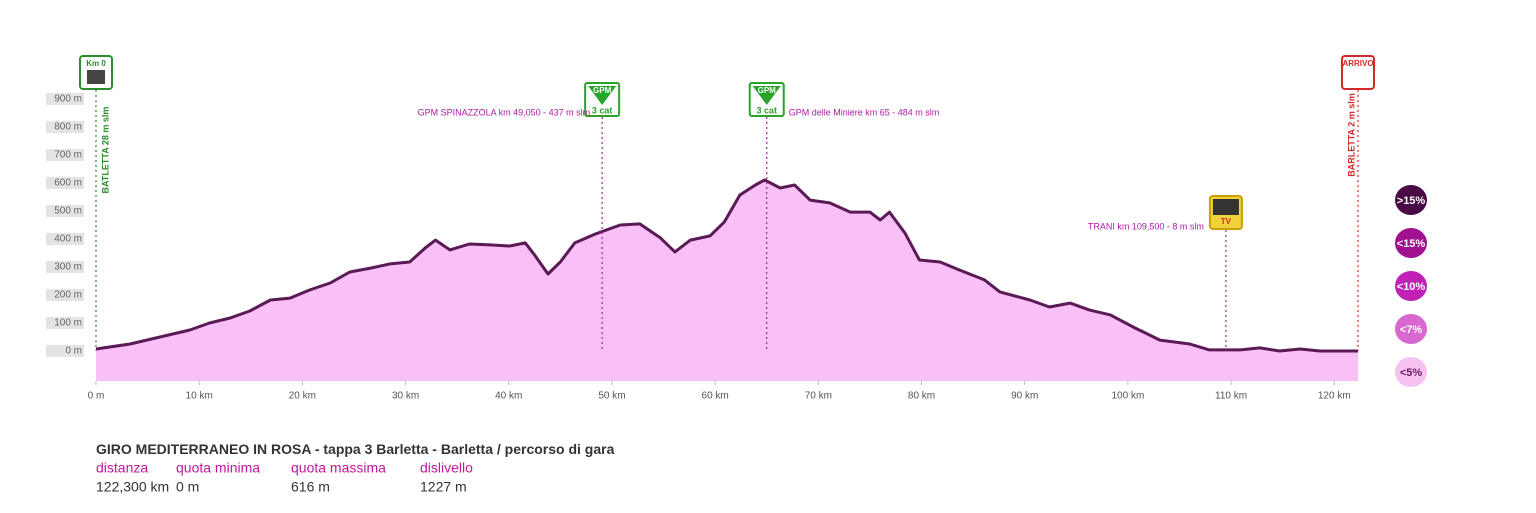 The width and height of the screenshot is (1536, 513). What do you see at coordinates (1024, 396) in the screenshot?
I see `x-tick-label: 90 km` at bounding box center [1024, 396].